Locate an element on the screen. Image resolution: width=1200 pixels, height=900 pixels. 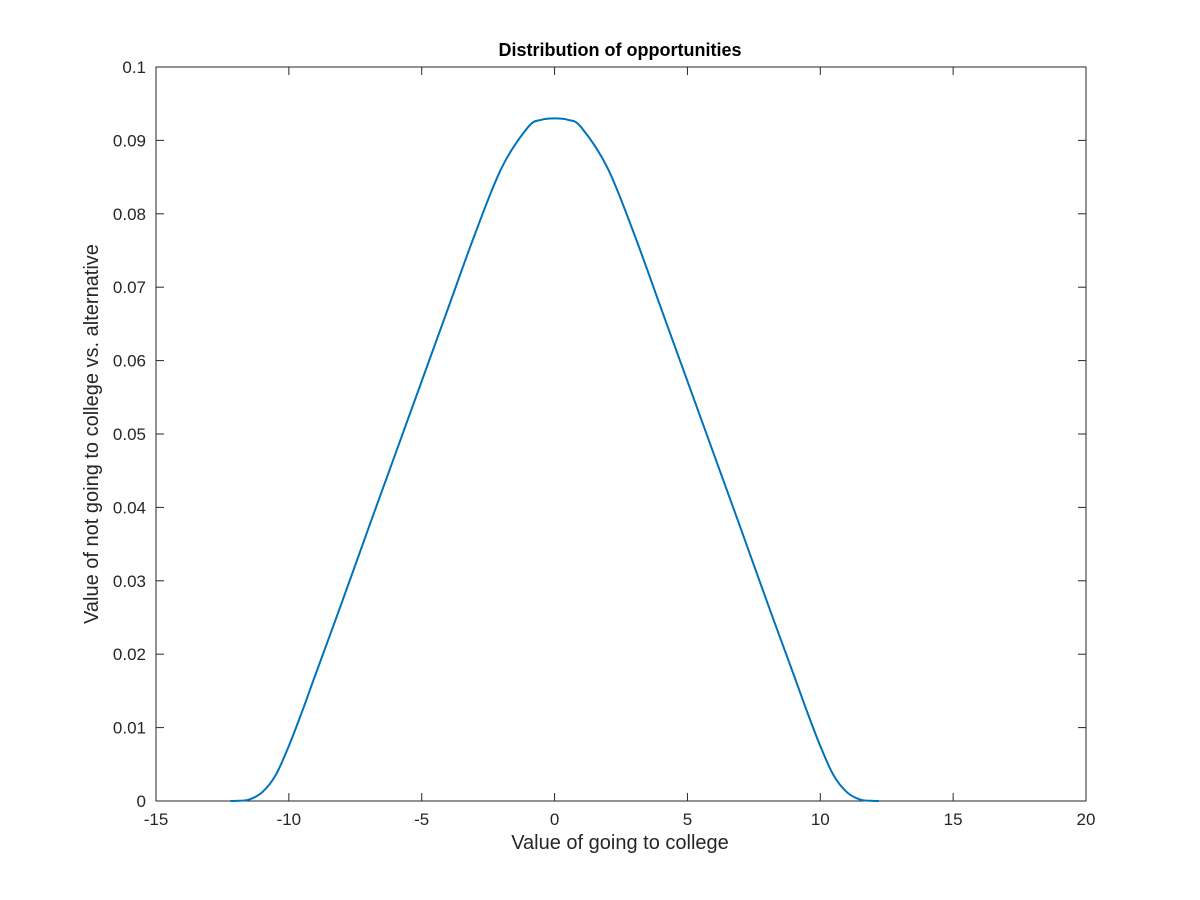
x-tick-label: 20 is located at coordinates (1086, 819).